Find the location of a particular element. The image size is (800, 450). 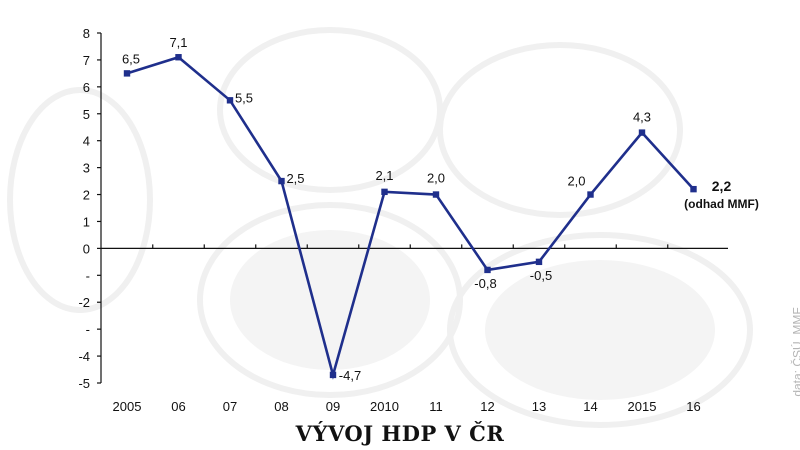

y-axis-ticks: 8 7 6 5 4 3 2 1 0 - -2 - -4 -5 is located at coordinates (89, 208).